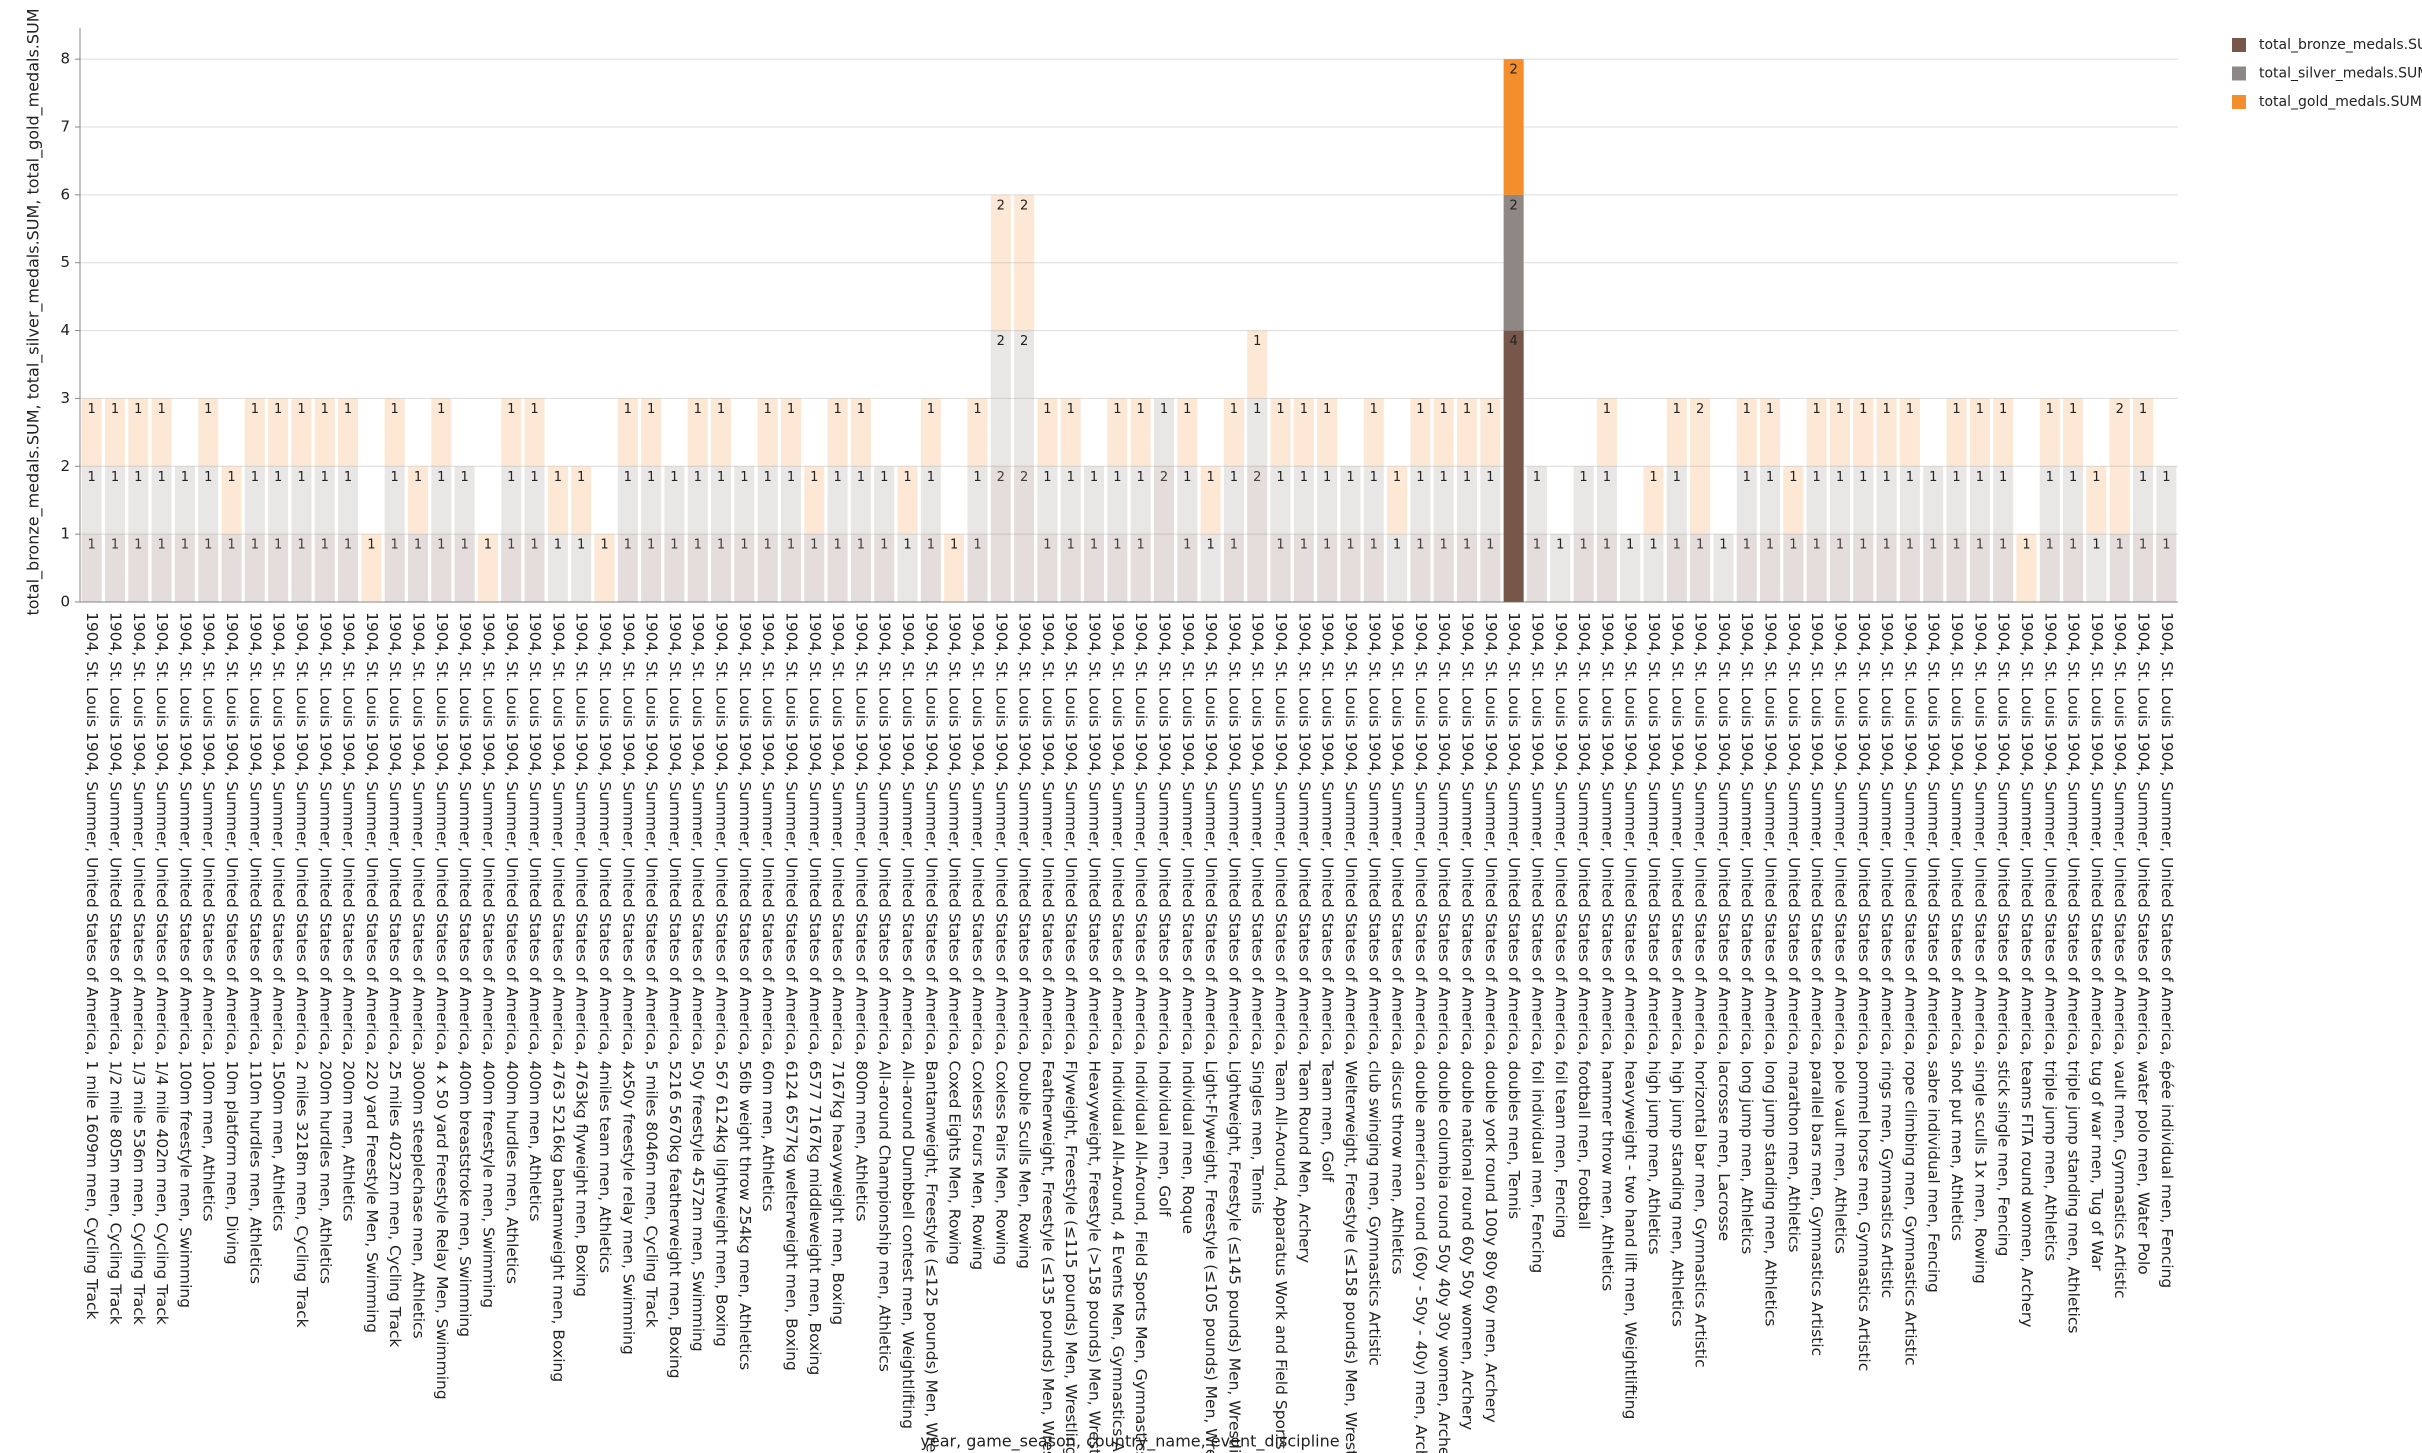 Image resolution: width=2422 pixels, height=1453 pixels. What do you see at coordinates (65, 194) in the screenshot?
I see `y-tick-label: 6` at bounding box center [65, 194].